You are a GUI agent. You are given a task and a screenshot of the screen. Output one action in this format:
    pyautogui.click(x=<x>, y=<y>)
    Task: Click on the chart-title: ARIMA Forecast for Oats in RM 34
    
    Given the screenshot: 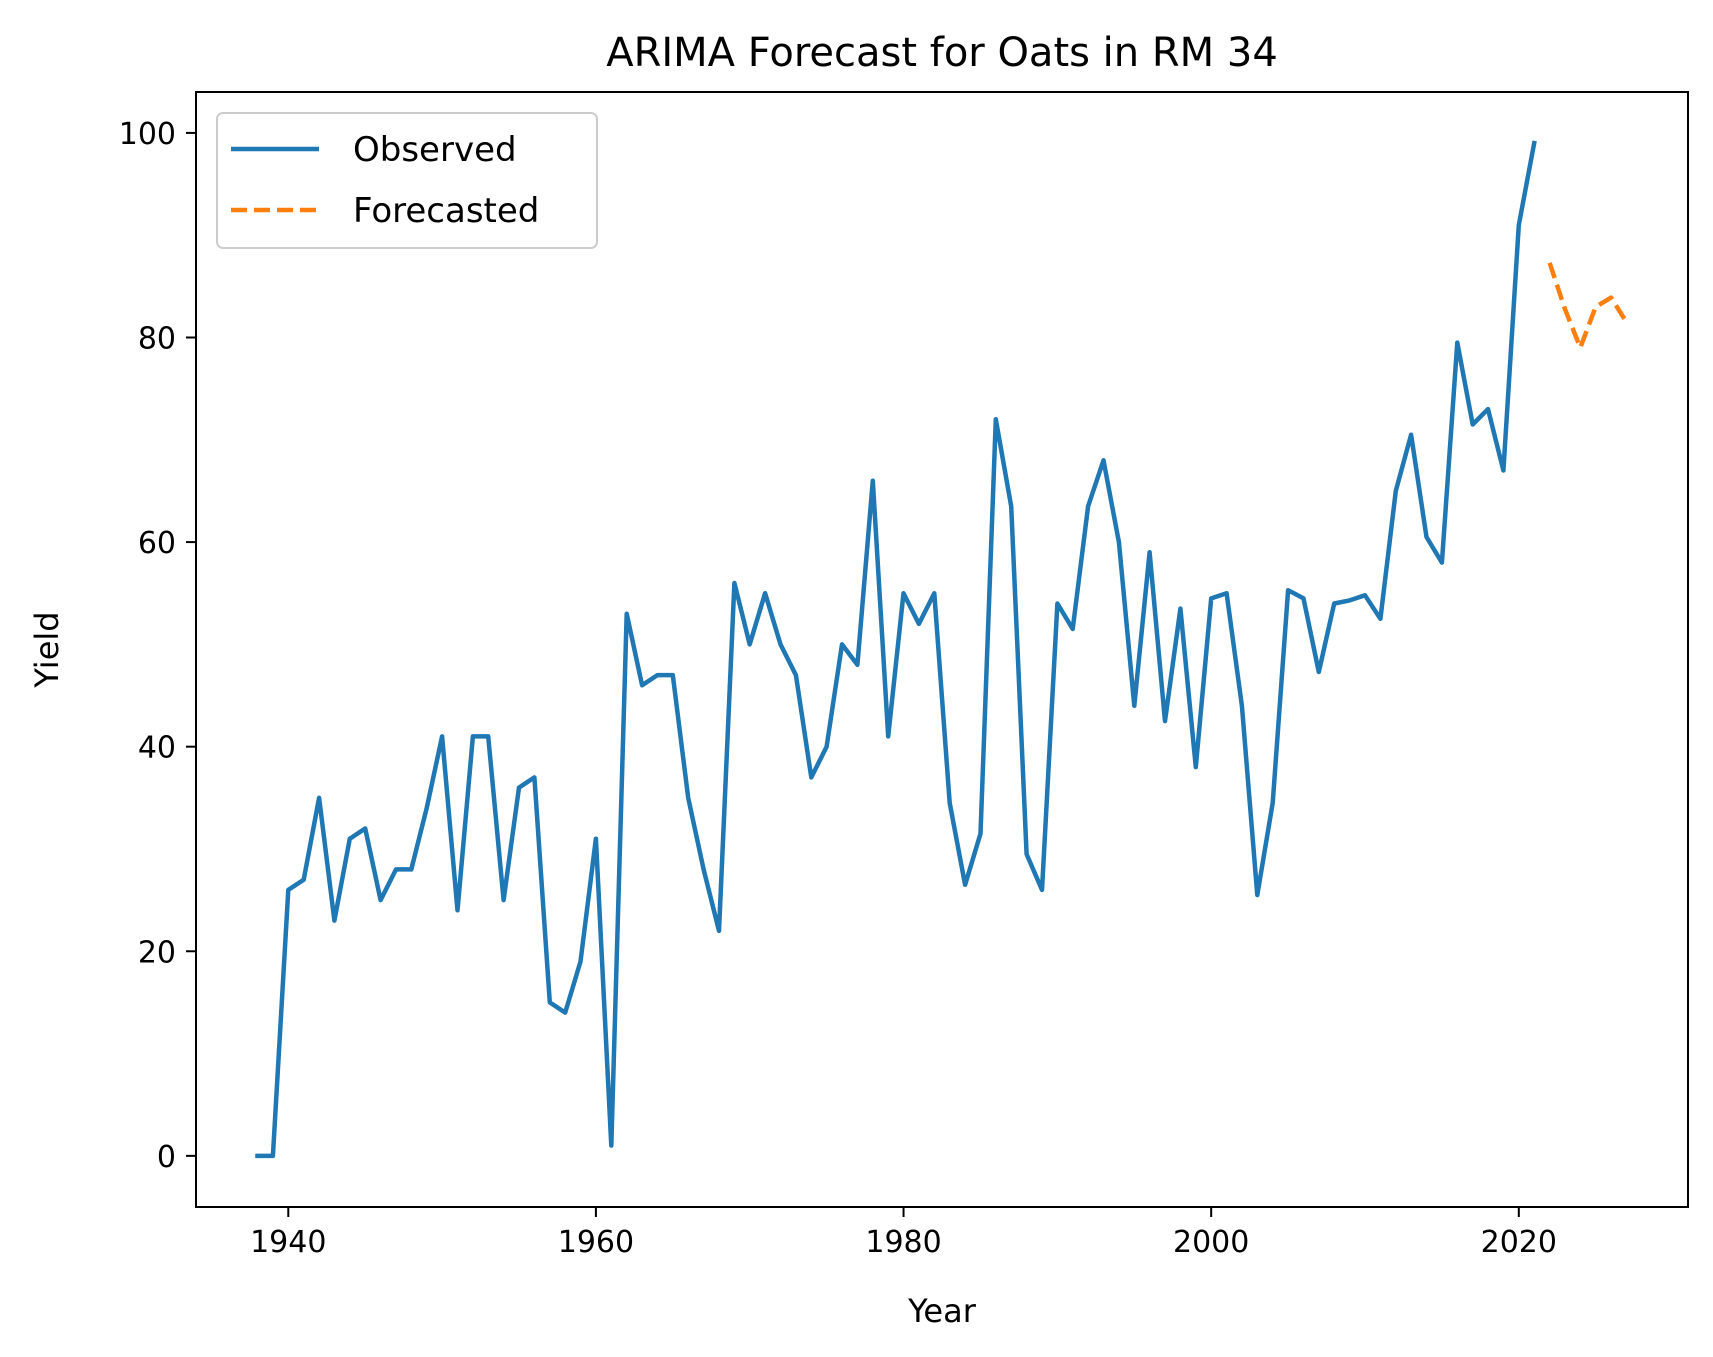 What is the action you would take?
    pyautogui.click(x=942, y=53)
    